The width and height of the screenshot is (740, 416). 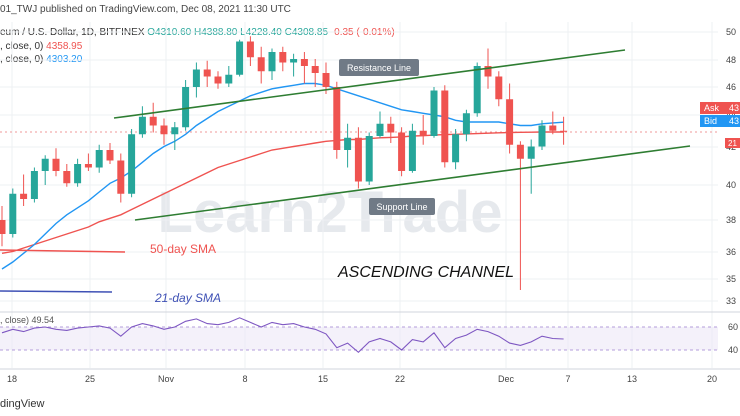 I want to click on resistance-label-box: Resistance Line, so click(x=379, y=67).